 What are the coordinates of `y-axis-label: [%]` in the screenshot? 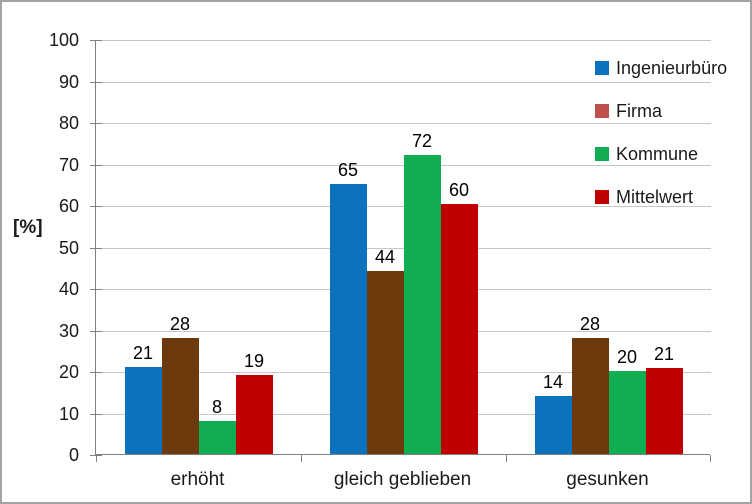 It's located at (28, 227).